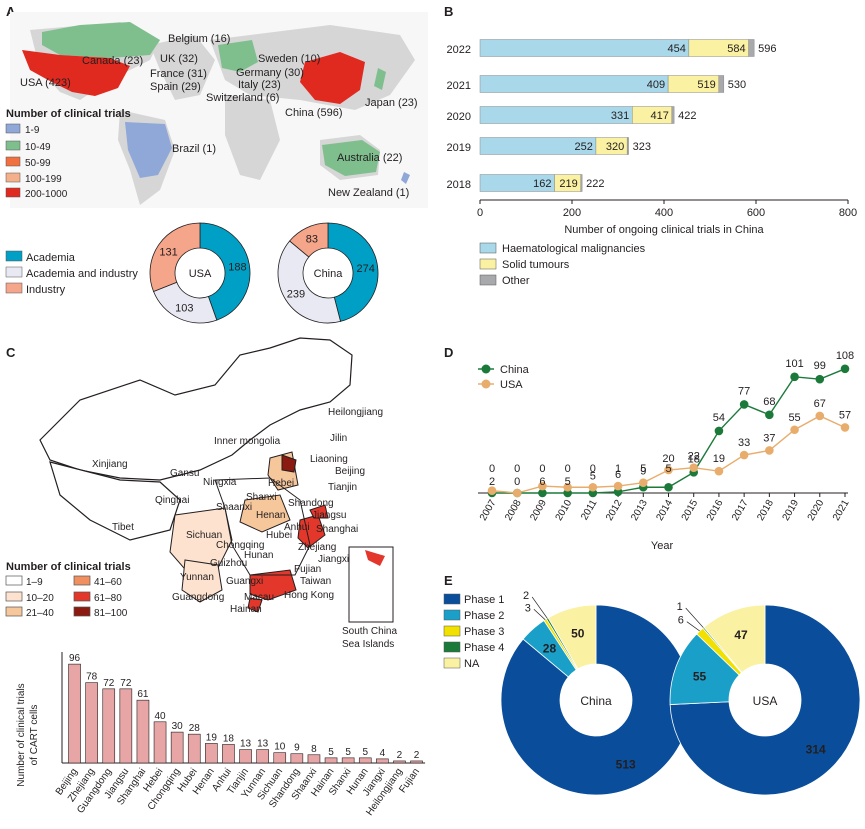 The height and width of the screenshot is (829, 865). Describe the element at coordinates (767, 49) in the screenshot. I see `data-label: 596` at that location.